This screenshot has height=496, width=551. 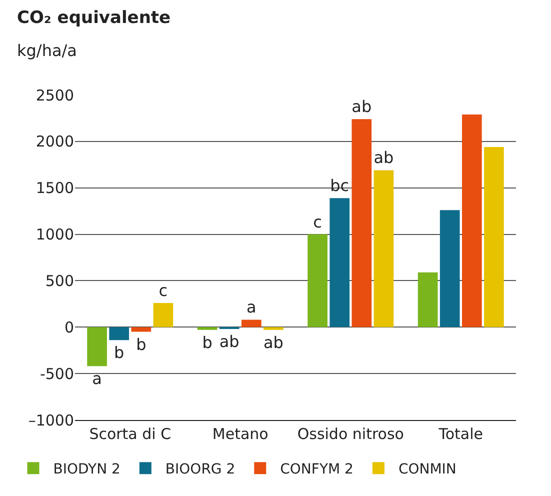 What do you see at coordinates (461, 434) in the screenshot?
I see `x-tick-label: Totale` at bounding box center [461, 434].